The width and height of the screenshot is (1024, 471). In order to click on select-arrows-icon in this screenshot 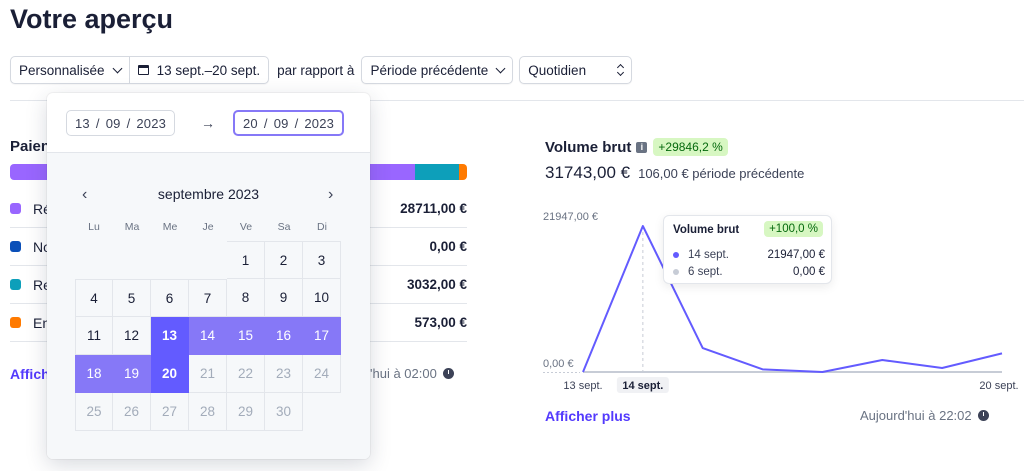, I will do `click(621, 70)`.